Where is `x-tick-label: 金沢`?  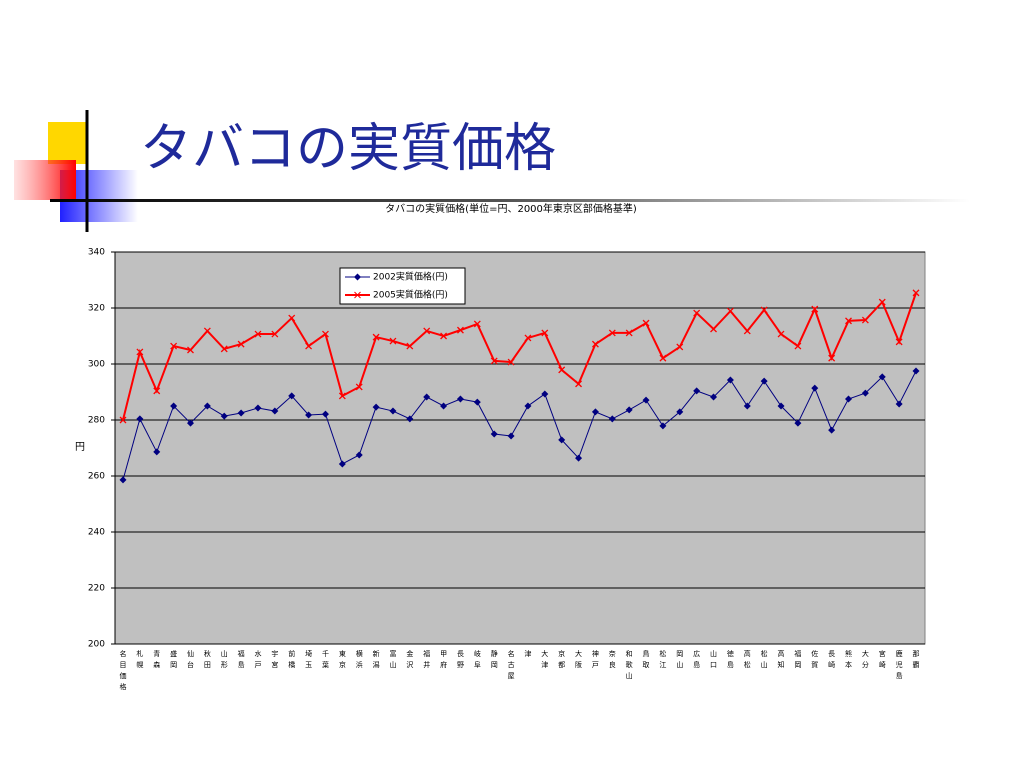
x-tick-label: 金沢 is located at coordinates (410, 660).